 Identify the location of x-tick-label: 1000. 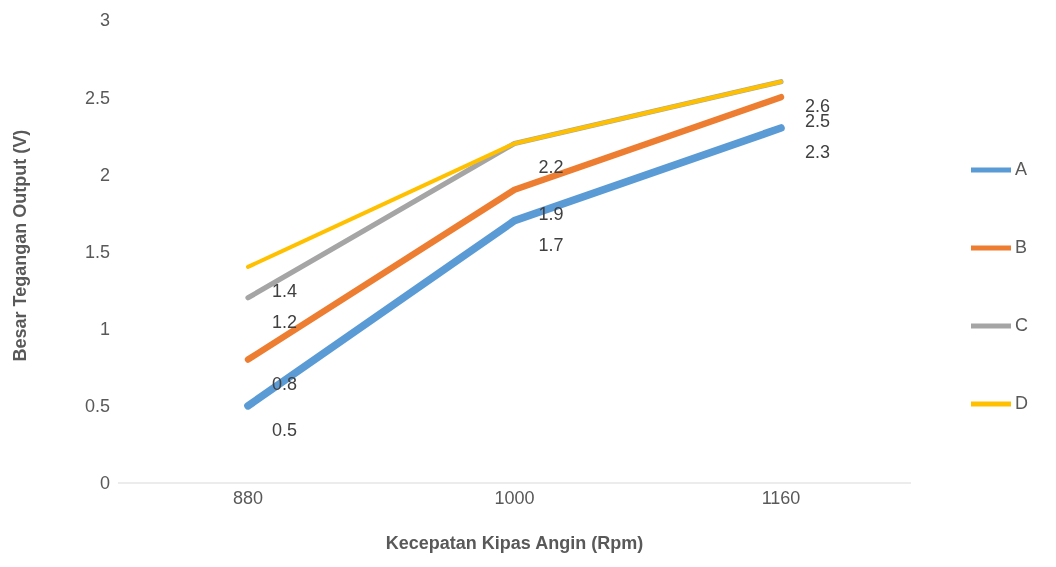
(514, 497).